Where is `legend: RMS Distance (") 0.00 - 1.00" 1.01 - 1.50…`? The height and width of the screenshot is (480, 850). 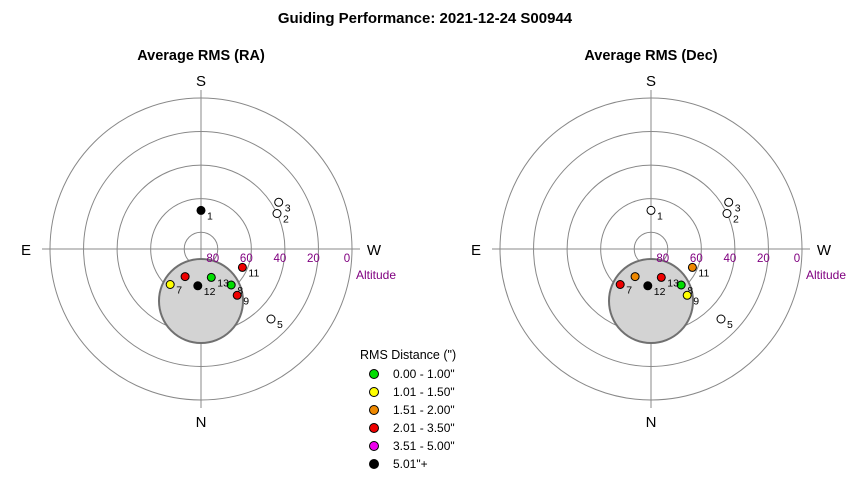
legend: RMS Distance (") 0.00 - 1.00" 1.01 - 1.50… is located at coordinates (408, 410).